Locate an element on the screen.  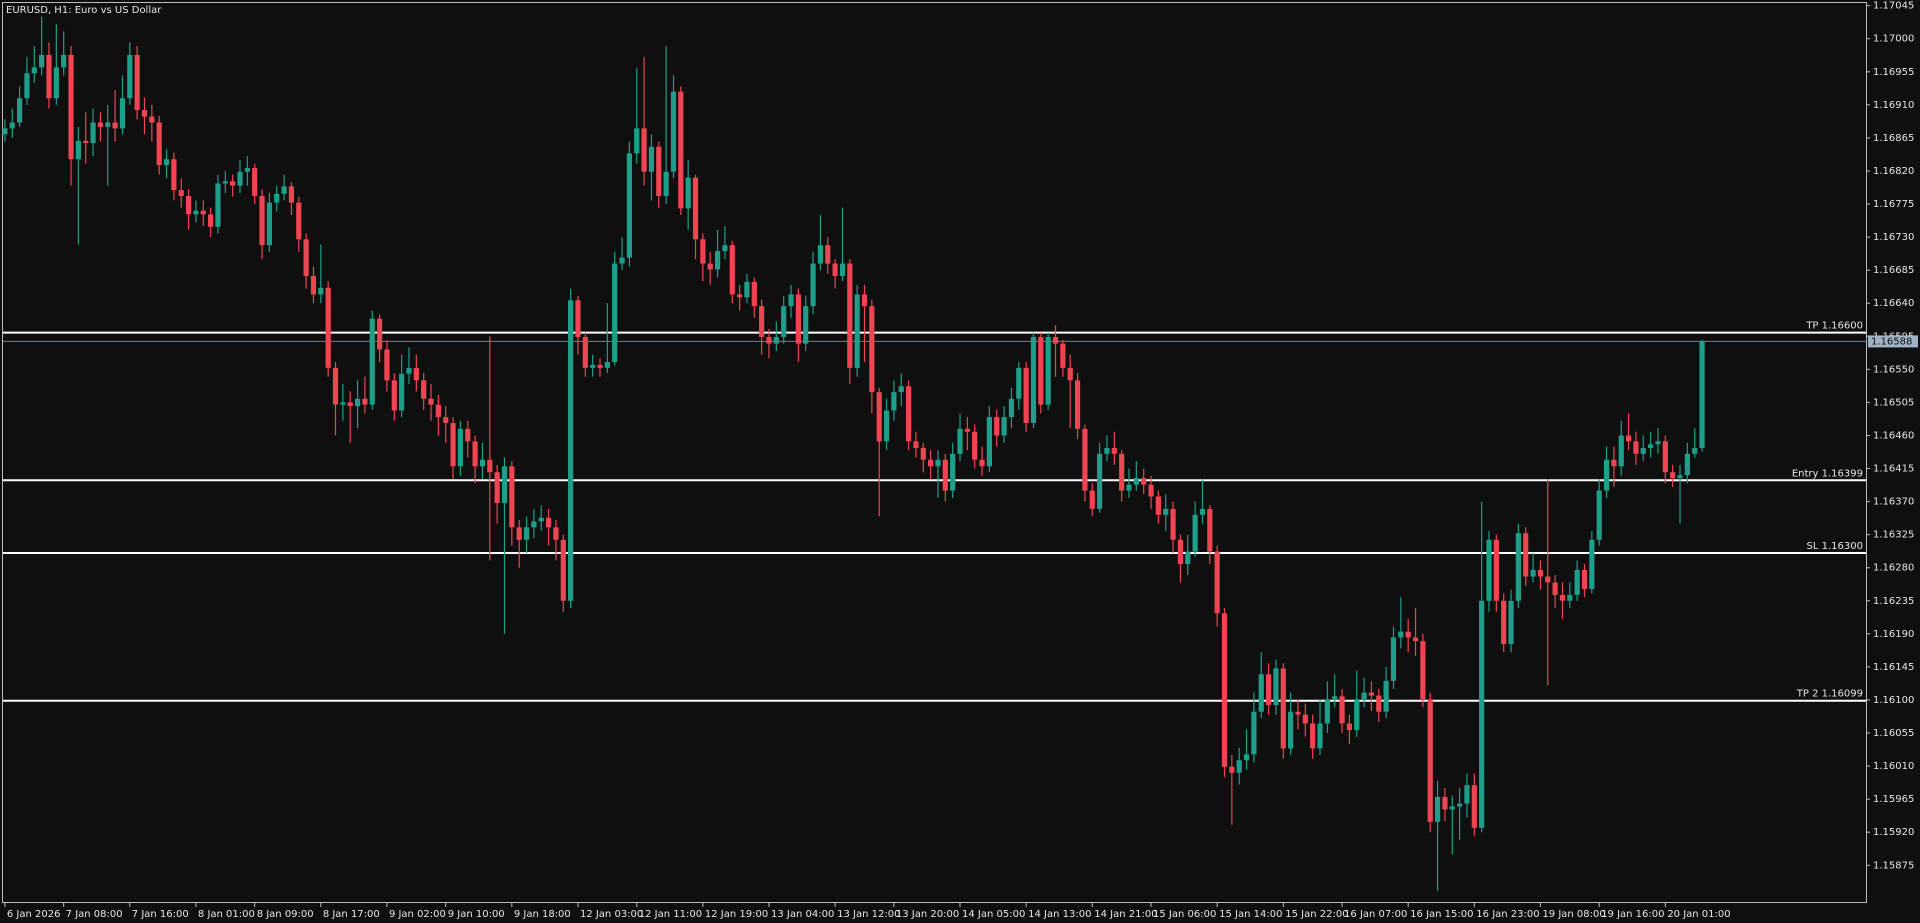
x-tick-label: 15 Jan 06:00 is located at coordinates (1184, 914).